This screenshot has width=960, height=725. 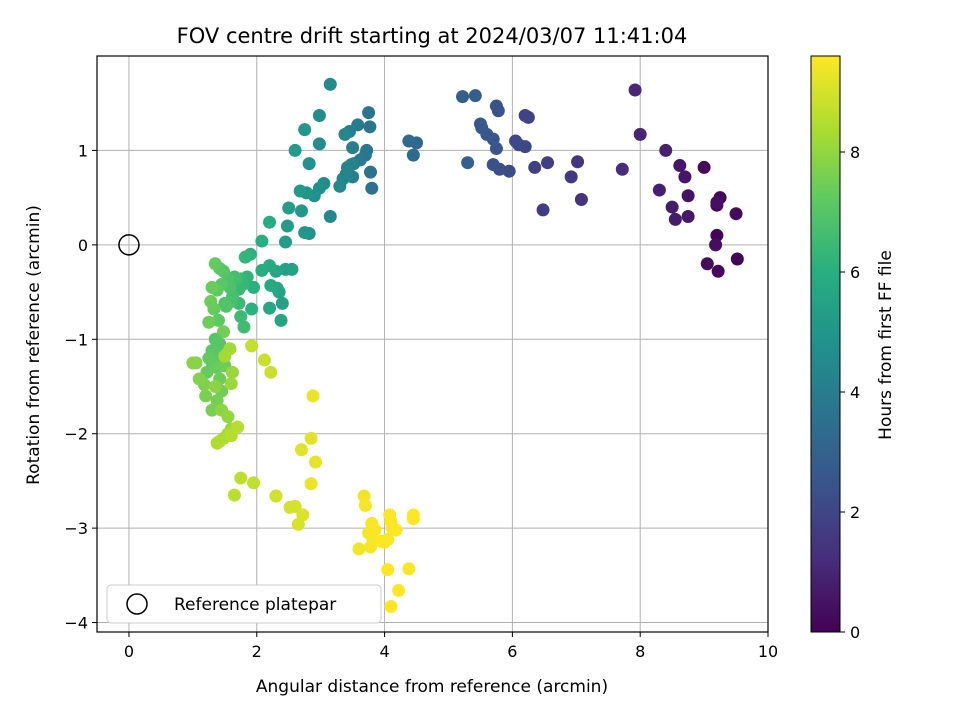 I want to click on x-tick-label: 8, so click(x=640, y=651).